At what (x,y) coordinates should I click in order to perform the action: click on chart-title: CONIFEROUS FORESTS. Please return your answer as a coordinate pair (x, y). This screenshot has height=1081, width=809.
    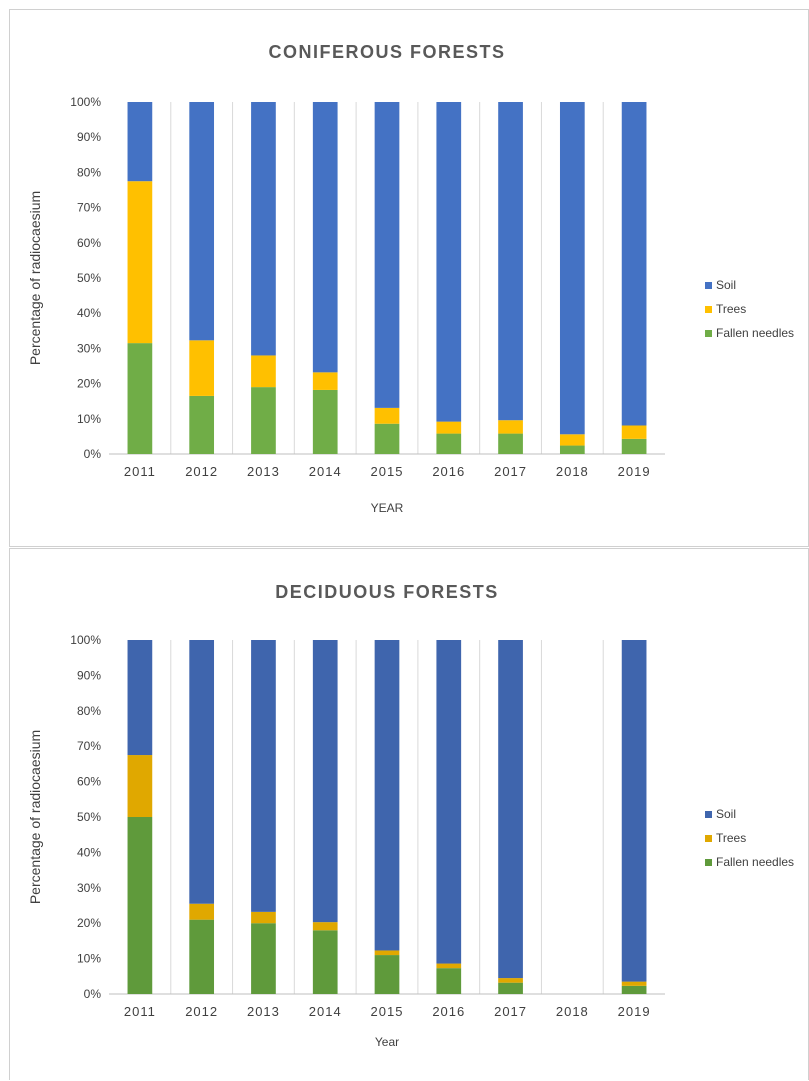
    Looking at the image, I should click on (386, 52).